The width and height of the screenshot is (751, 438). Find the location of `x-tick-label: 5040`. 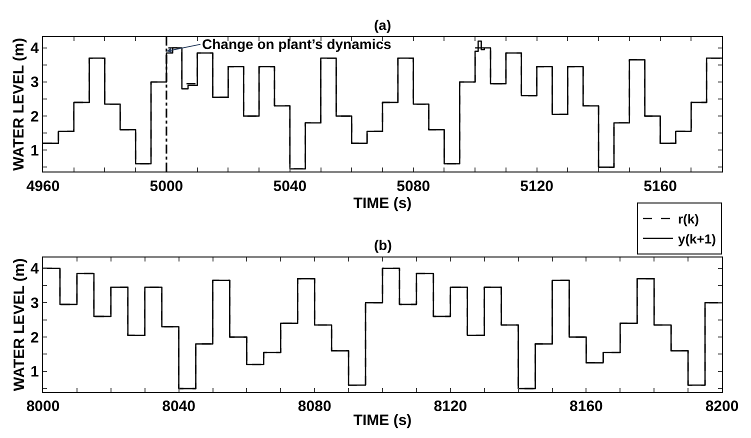

x-tick-label: 5040 is located at coordinates (290, 186).